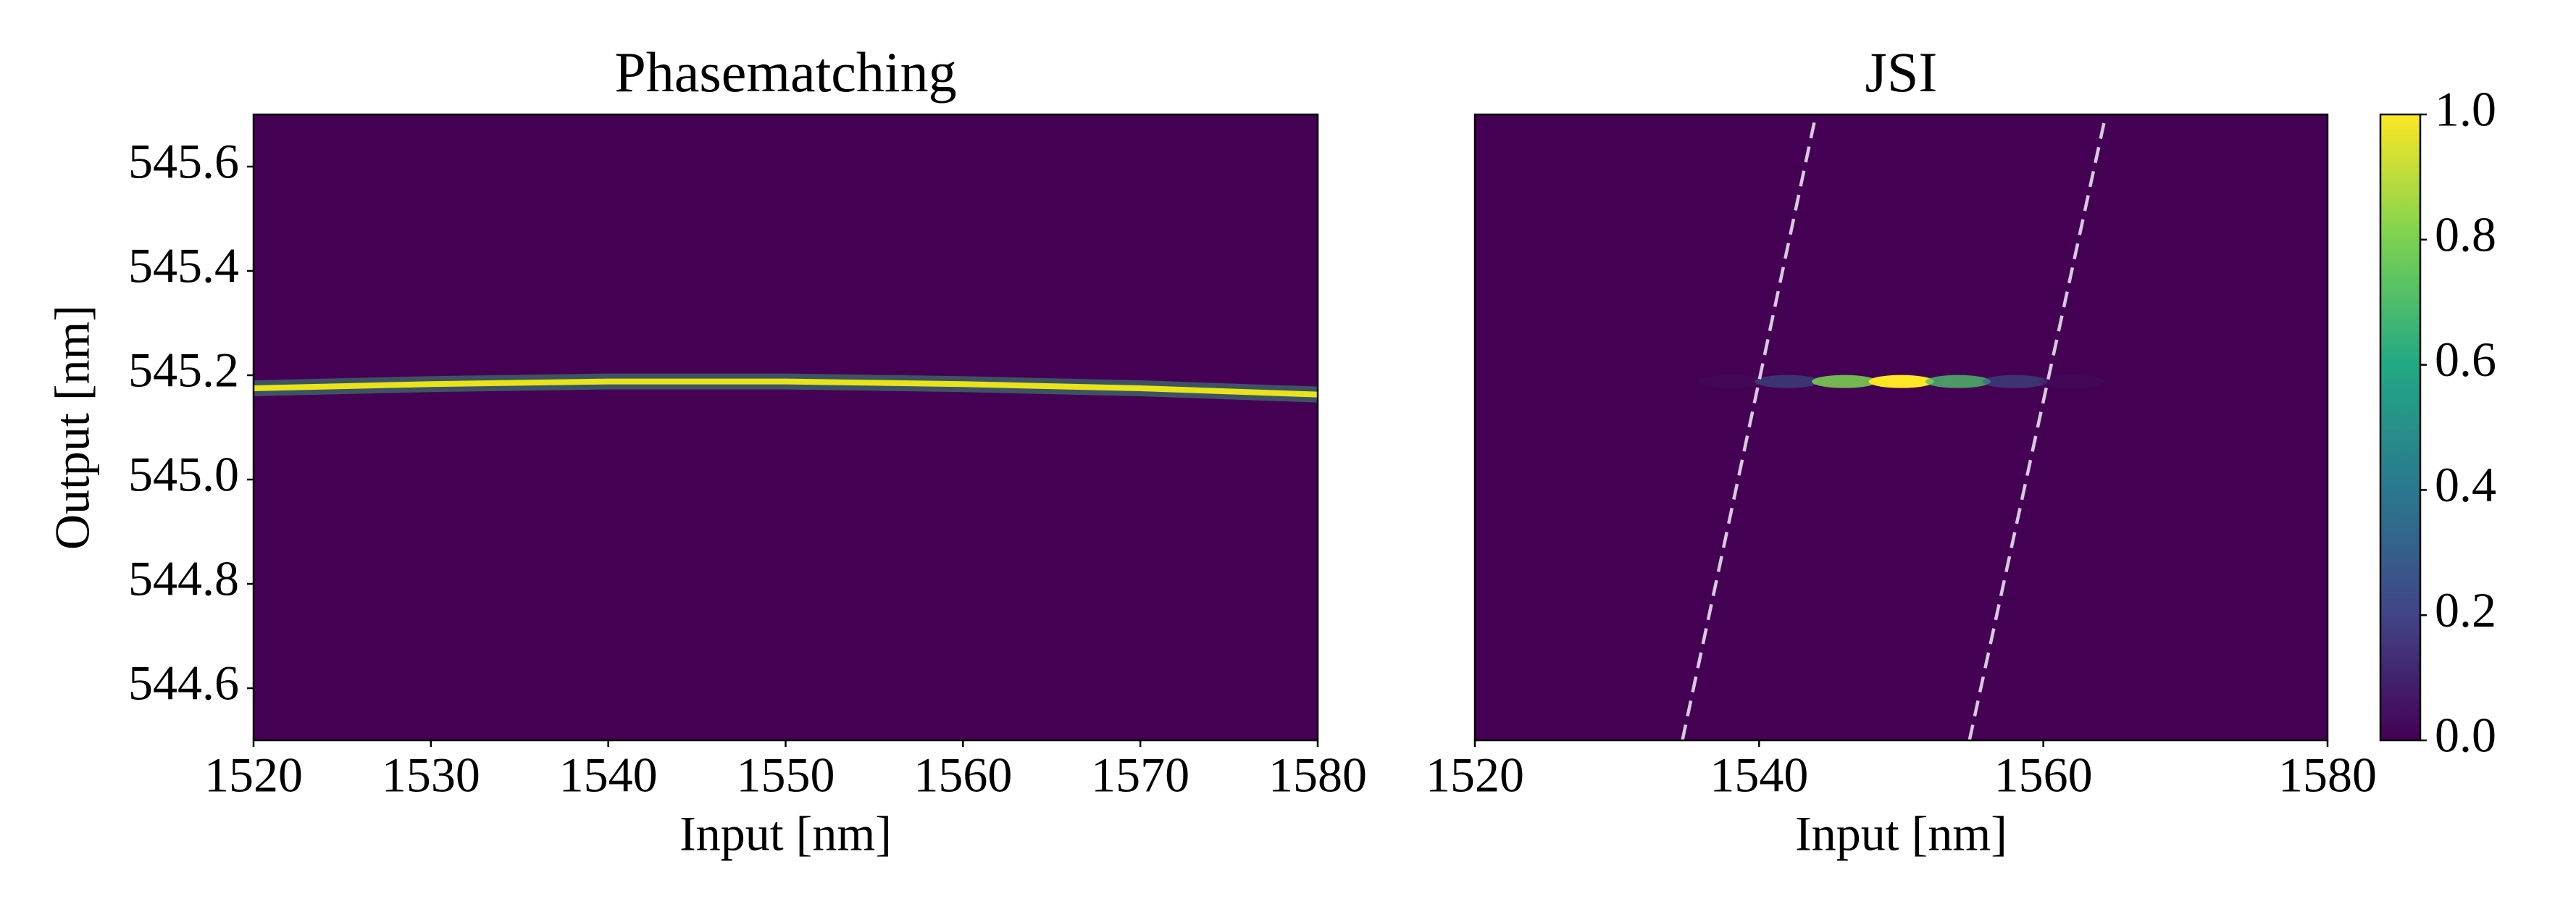 This screenshot has width=2576, height=920. What do you see at coordinates (72, 427) in the screenshot?
I see `y-axis-label: Output [nm]` at bounding box center [72, 427].